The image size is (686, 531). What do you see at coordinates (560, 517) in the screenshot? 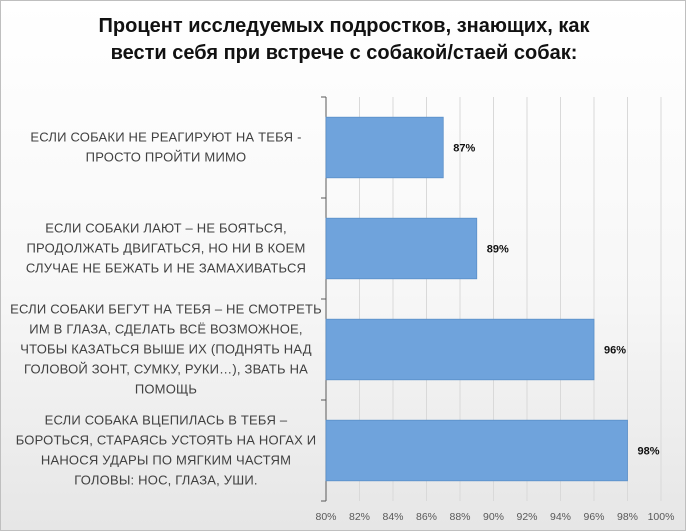
I see `x-tick-label: 94%` at bounding box center [560, 517].